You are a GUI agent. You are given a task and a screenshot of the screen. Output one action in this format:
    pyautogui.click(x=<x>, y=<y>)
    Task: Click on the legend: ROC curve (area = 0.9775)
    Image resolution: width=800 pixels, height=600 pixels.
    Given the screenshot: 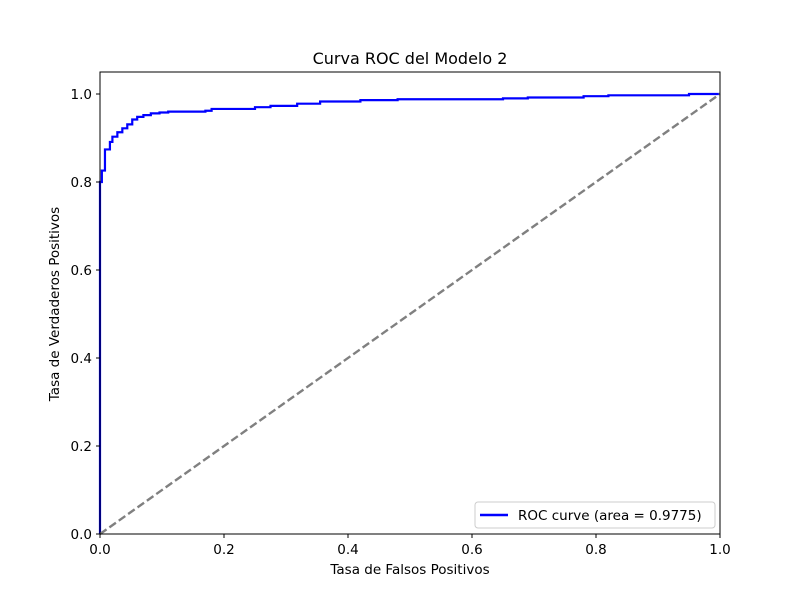 What is the action you would take?
    pyautogui.click(x=595, y=515)
    